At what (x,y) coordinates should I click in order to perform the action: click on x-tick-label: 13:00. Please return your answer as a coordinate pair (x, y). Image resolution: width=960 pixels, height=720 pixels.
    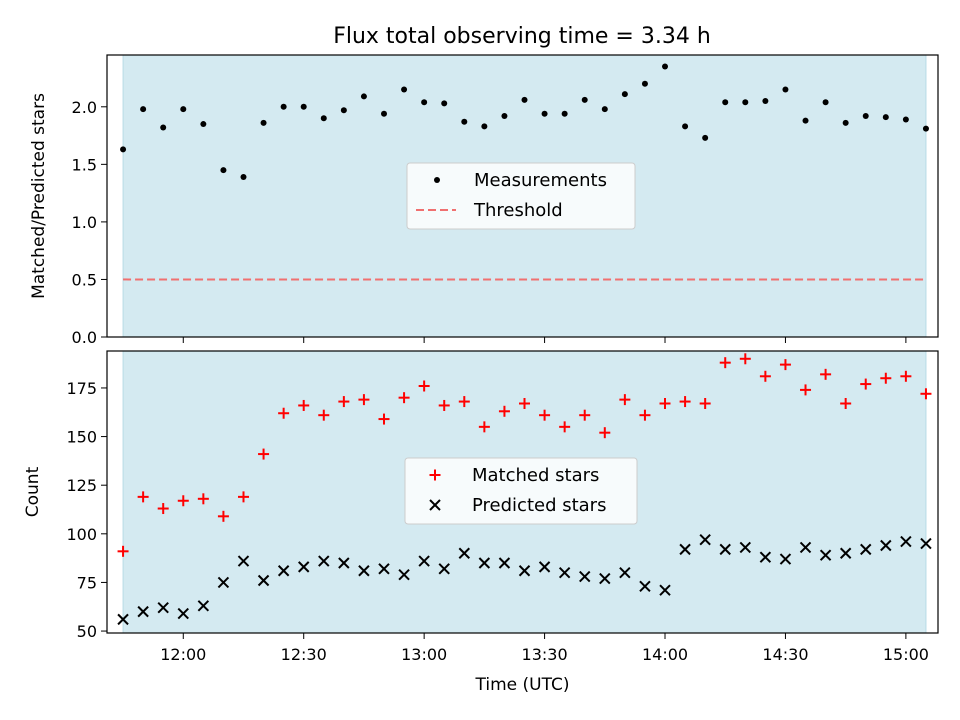
    Looking at the image, I should click on (424, 654).